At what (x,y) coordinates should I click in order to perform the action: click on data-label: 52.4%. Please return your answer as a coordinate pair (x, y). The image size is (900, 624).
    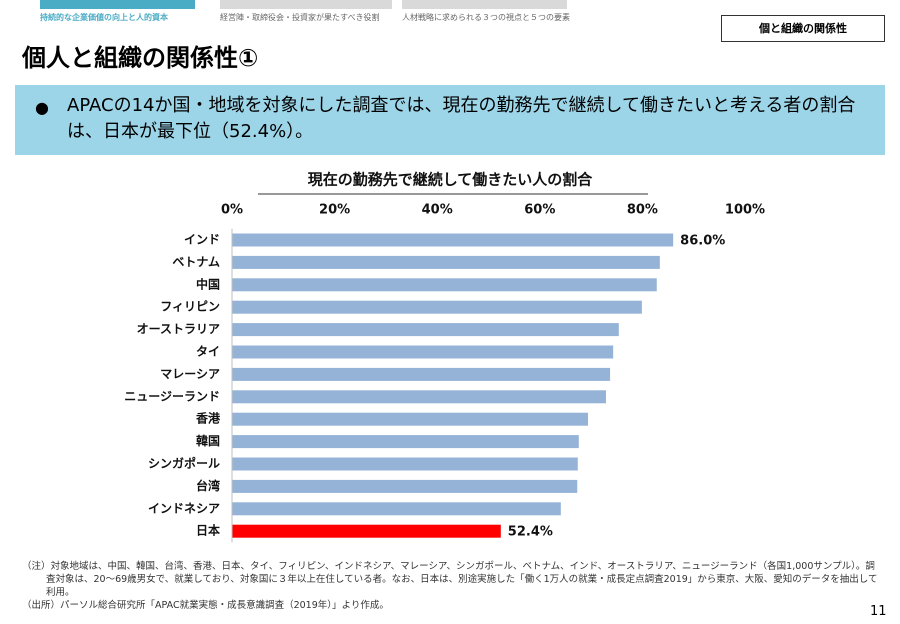
    Looking at the image, I should click on (530, 532).